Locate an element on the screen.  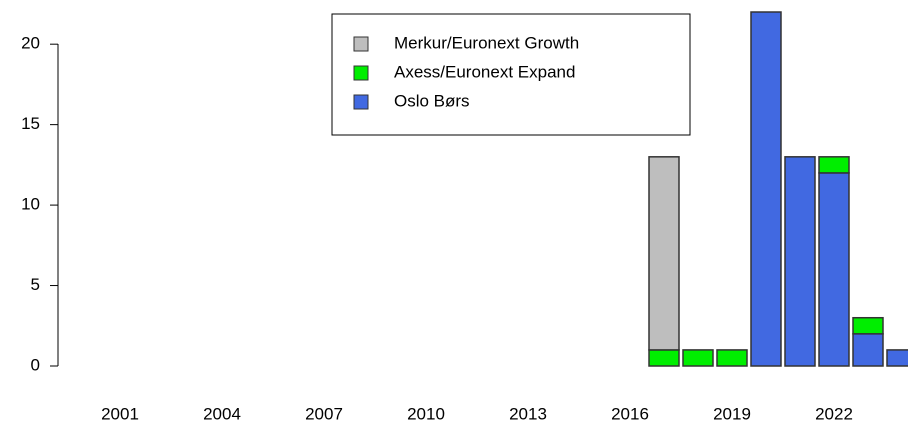
x-tick-label: 2004 is located at coordinates (222, 413).